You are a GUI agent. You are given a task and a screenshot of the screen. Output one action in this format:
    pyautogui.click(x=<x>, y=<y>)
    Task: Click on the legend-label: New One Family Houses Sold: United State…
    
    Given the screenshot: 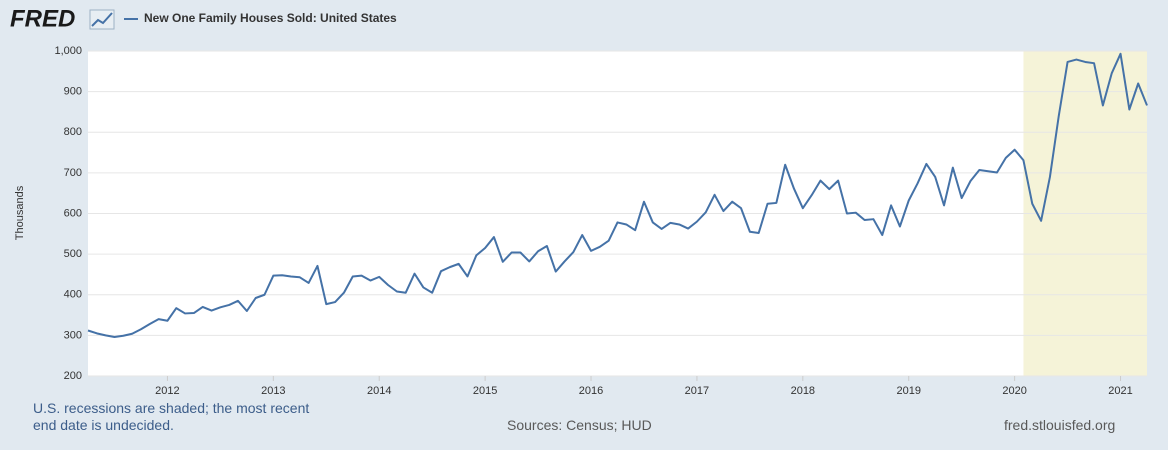 What is the action you would take?
    pyautogui.click(x=270, y=18)
    